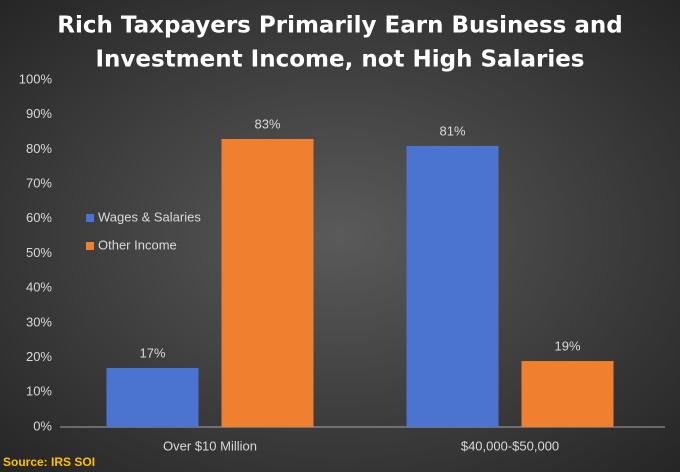  What do you see at coordinates (49, 462) in the screenshot?
I see `source: Source: IRS SOI` at bounding box center [49, 462].